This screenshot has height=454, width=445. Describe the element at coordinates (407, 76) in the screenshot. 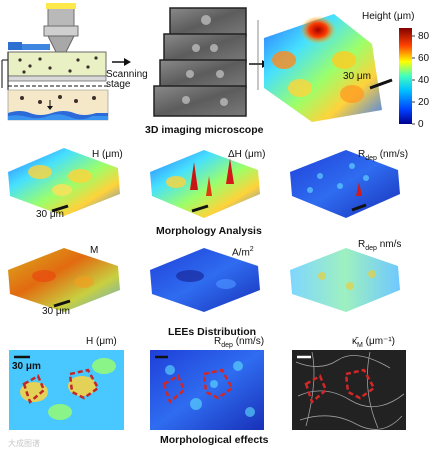

I see `height-colorbar` at that location.